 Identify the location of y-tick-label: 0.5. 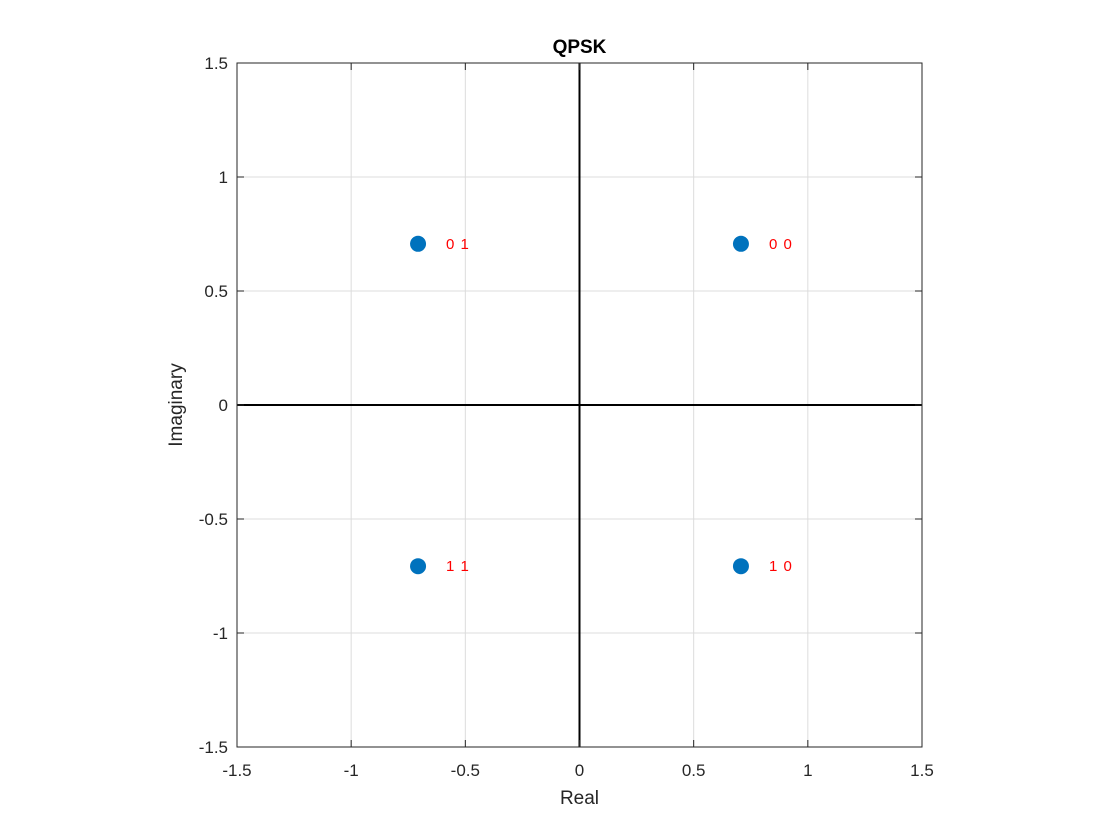
(216, 291).